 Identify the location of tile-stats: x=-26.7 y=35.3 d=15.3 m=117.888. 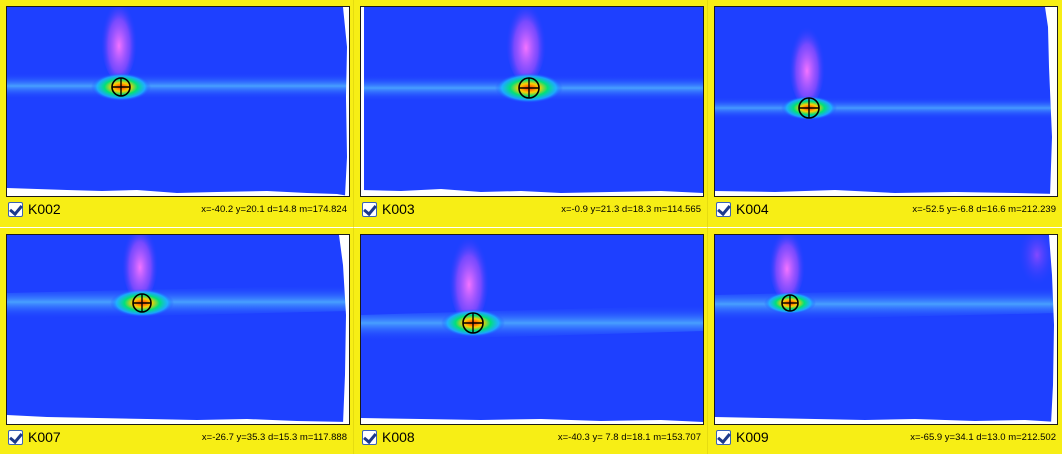
(274, 437).